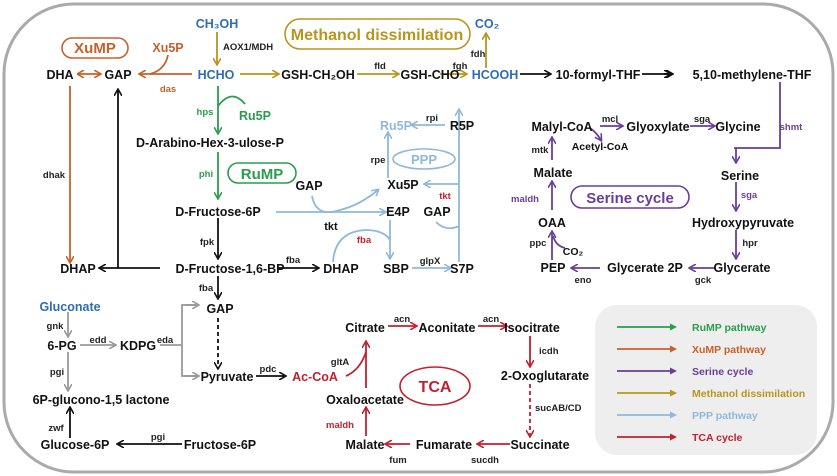 Image resolution: width=837 pixels, height=476 pixels. What do you see at coordinates (485, 460) in the screenshot?
I see `enzyme-sucdh: sucdh` at bounding box center [485, 460].